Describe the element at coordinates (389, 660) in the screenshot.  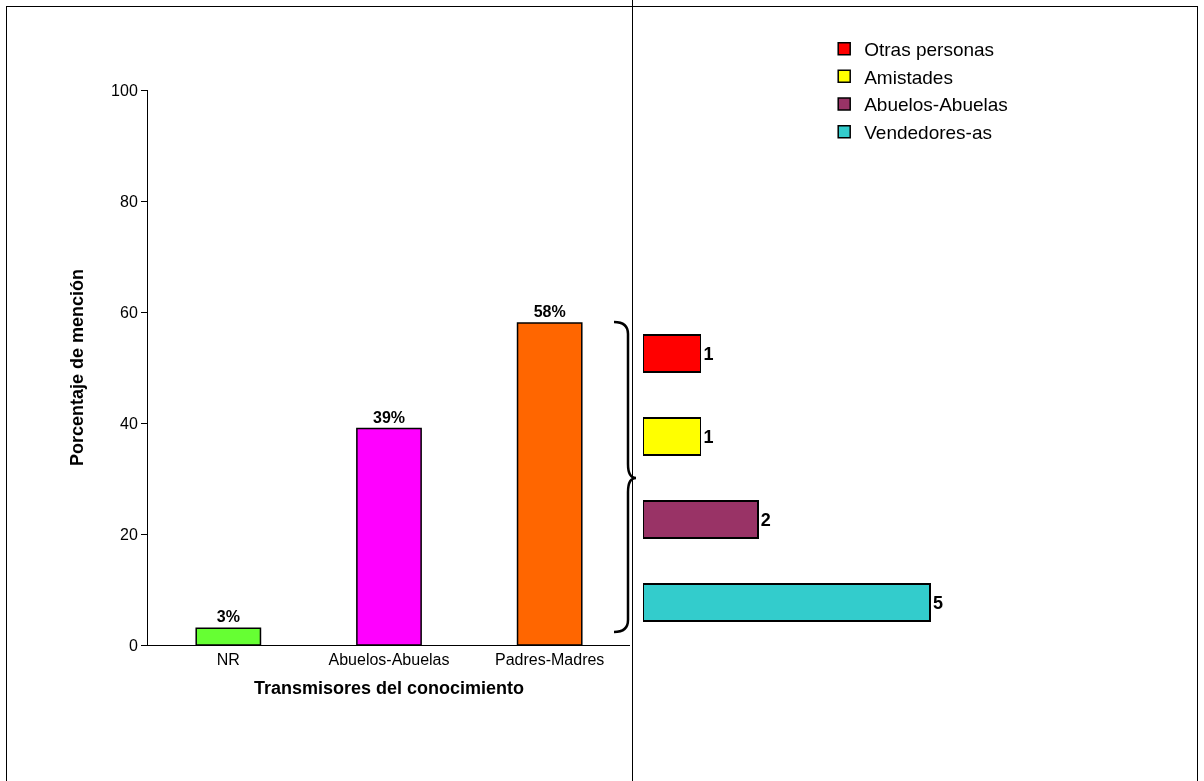
I see `x-tick-label: Abuelos-Abuelas` at that location.